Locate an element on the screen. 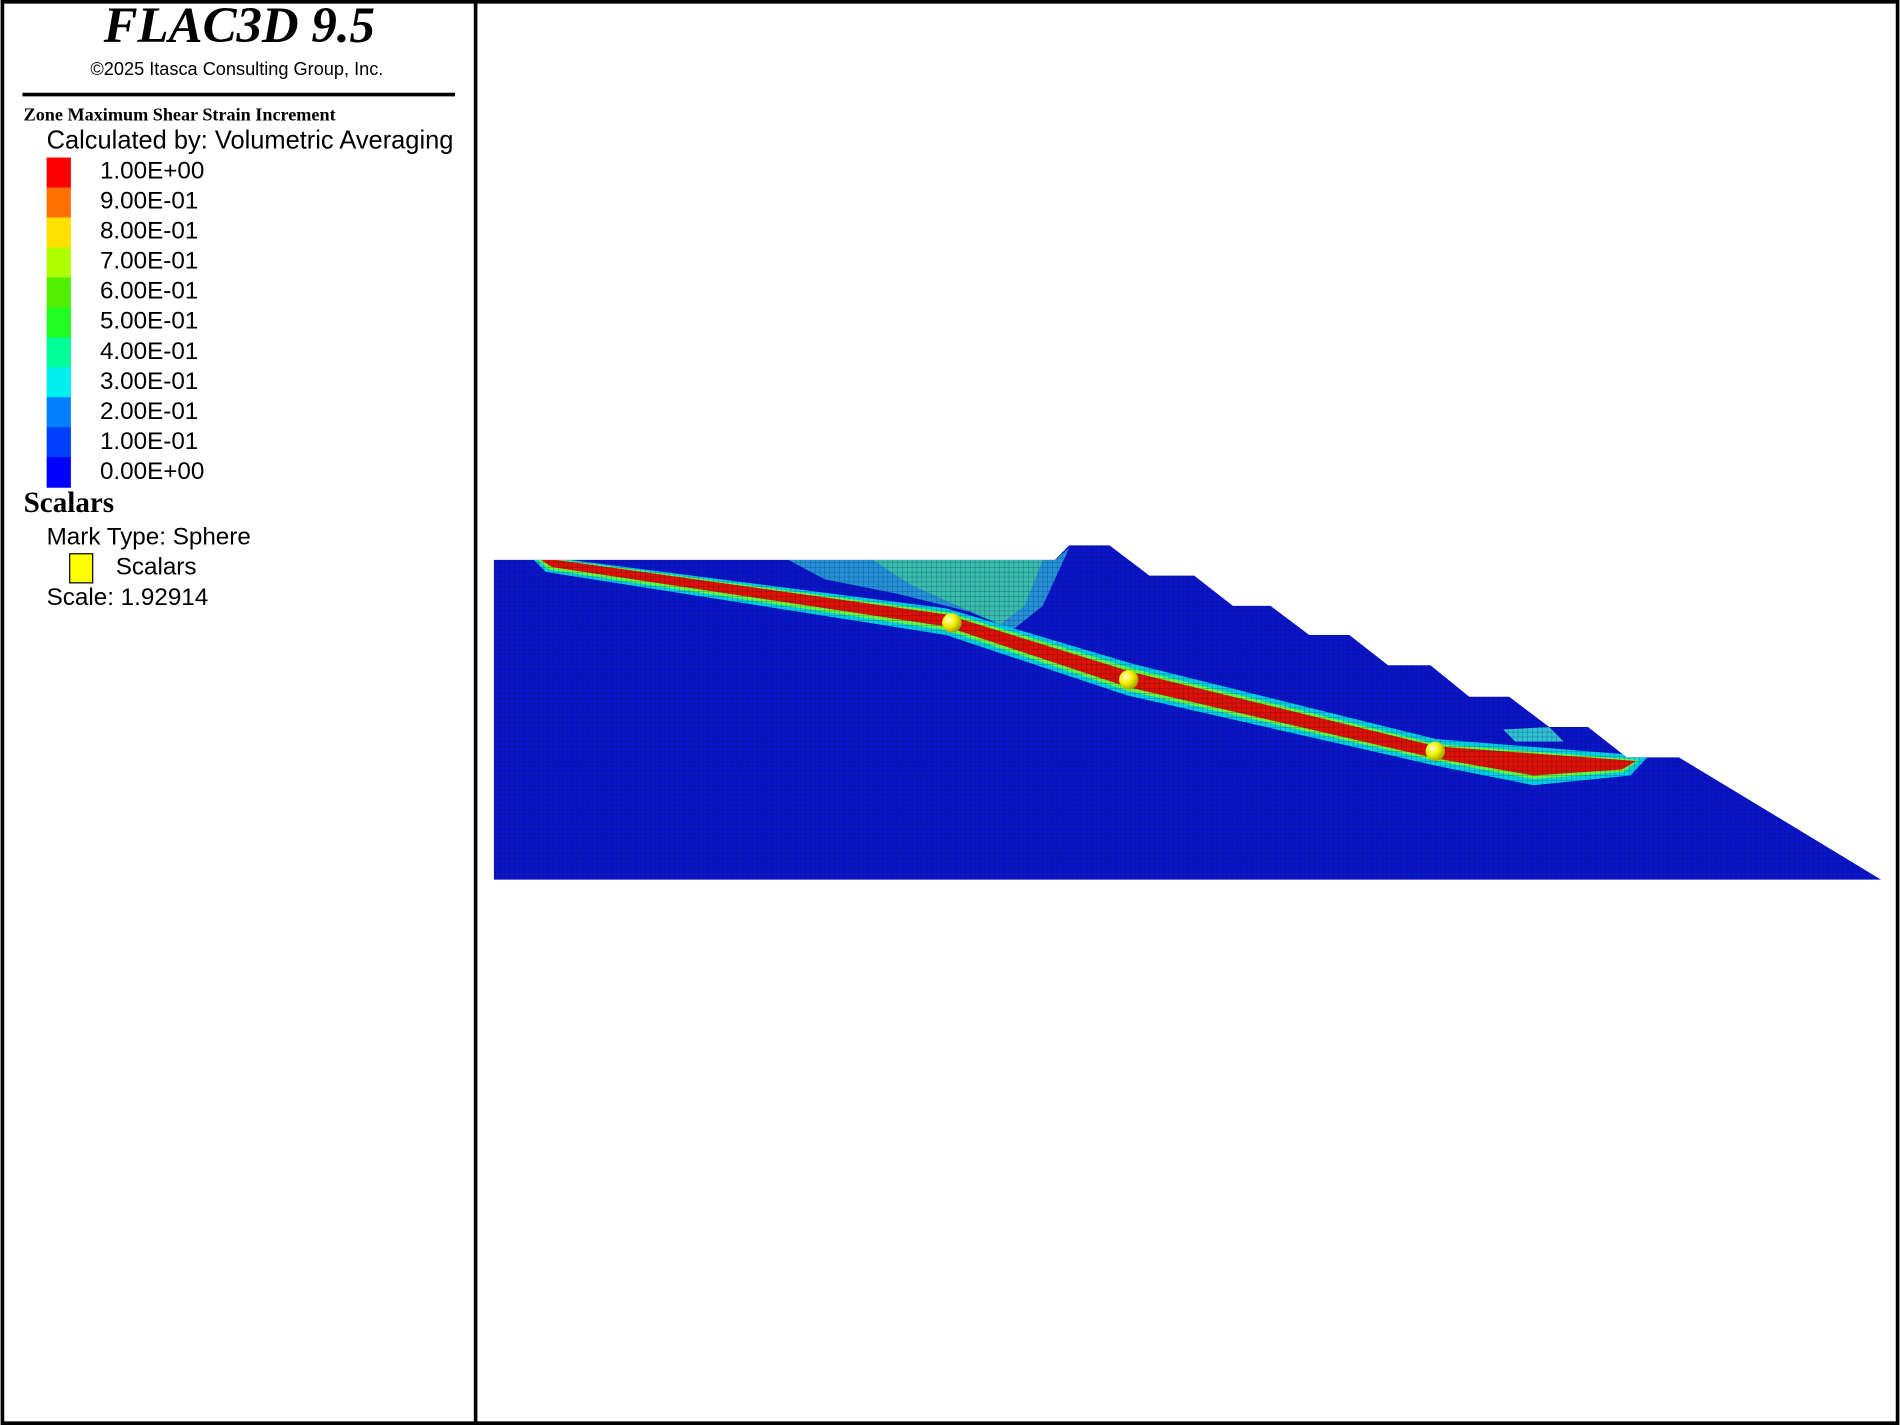  contour-method: Calculated by: Volumetric Averaging is located at coordinates (250, 140).